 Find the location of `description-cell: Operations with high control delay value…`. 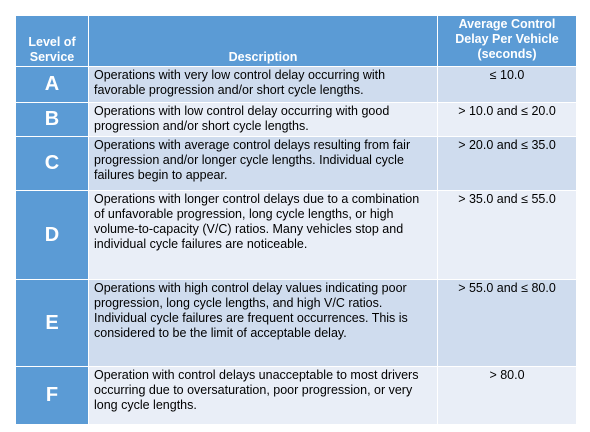

description-cell: Operations with high control delay value… is located at coordinates (263, 323).